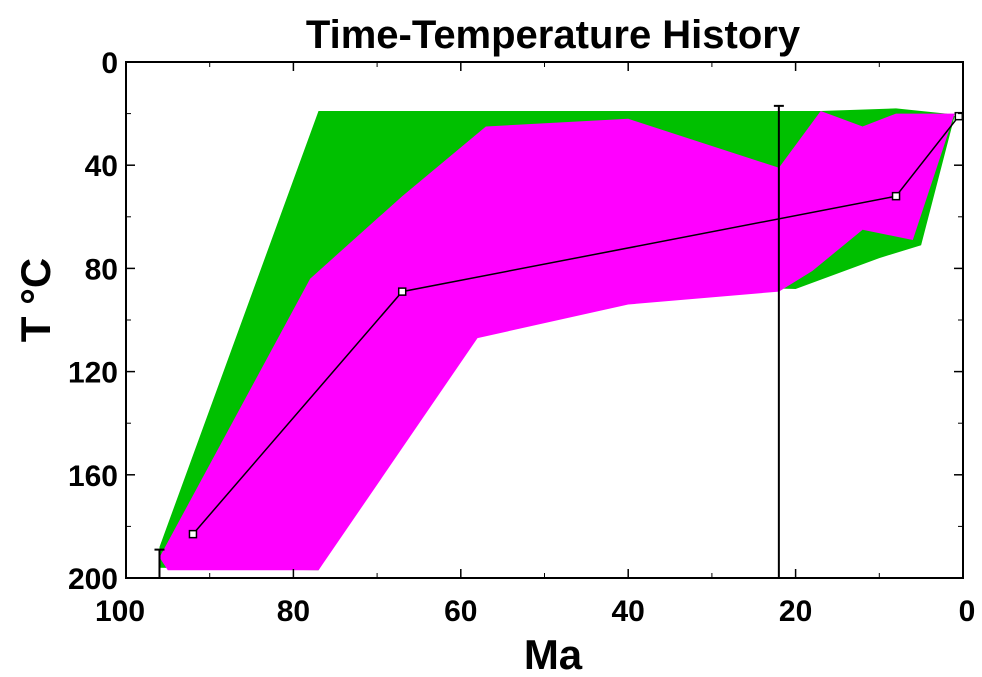  What do you see at coordinates (93, 476) in the screenshot?
I see `y-tick-label: 160` at bounding box center [93, 476].